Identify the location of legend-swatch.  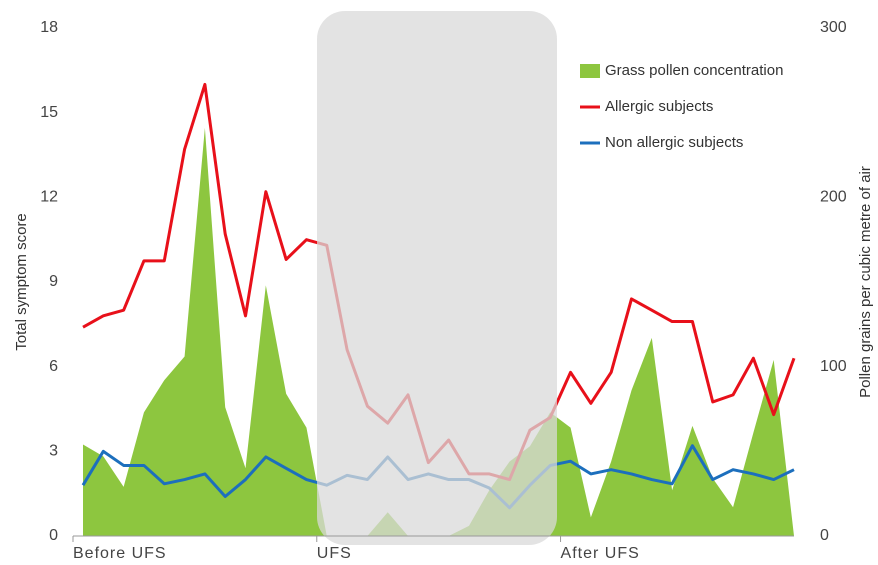
(590, 71).